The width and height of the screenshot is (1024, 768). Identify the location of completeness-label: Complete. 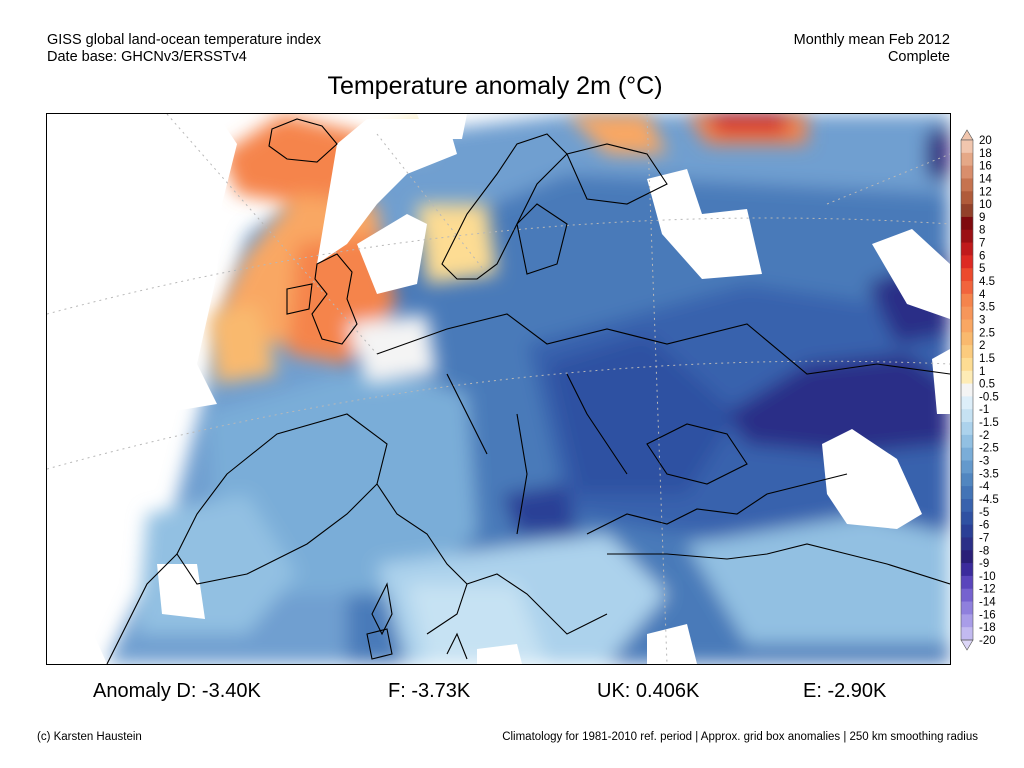
(918, 57).